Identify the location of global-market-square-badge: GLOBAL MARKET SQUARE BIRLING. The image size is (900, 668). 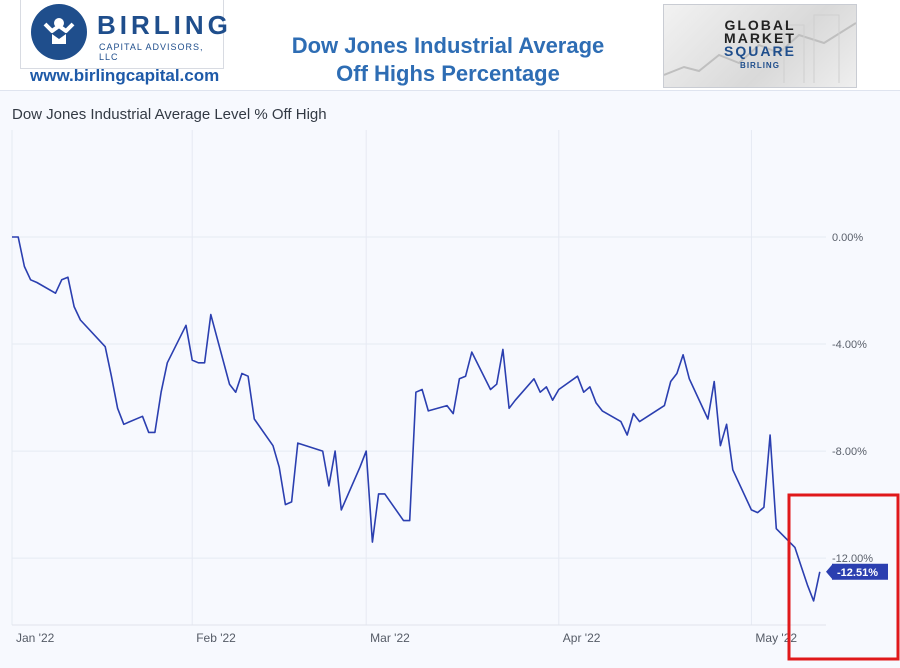
(760, 46).